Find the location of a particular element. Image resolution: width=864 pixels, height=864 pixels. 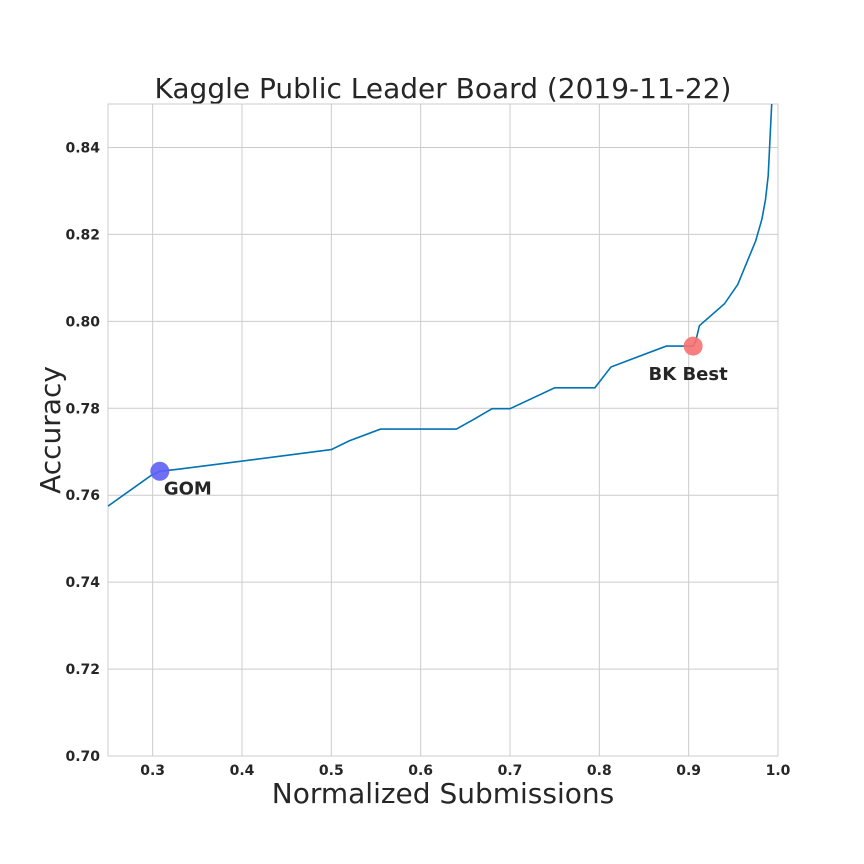

x-tick-label: 1.0 is located at coordinates (778, 771).